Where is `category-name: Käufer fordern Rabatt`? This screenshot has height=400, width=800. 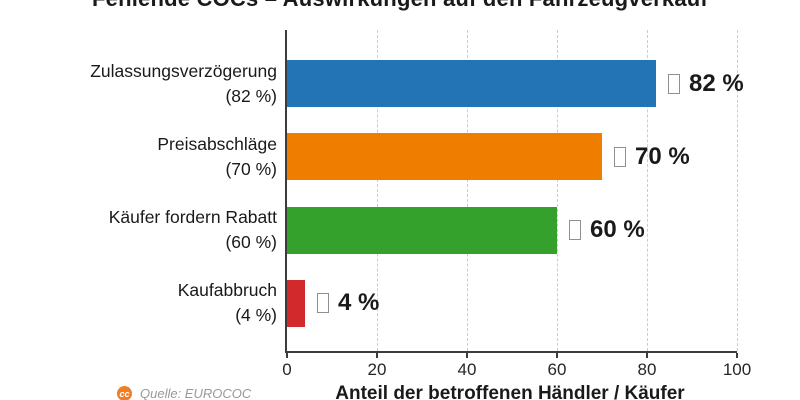
category-name: Käufer fordern Rabatt is located at coordinates (192, 217).